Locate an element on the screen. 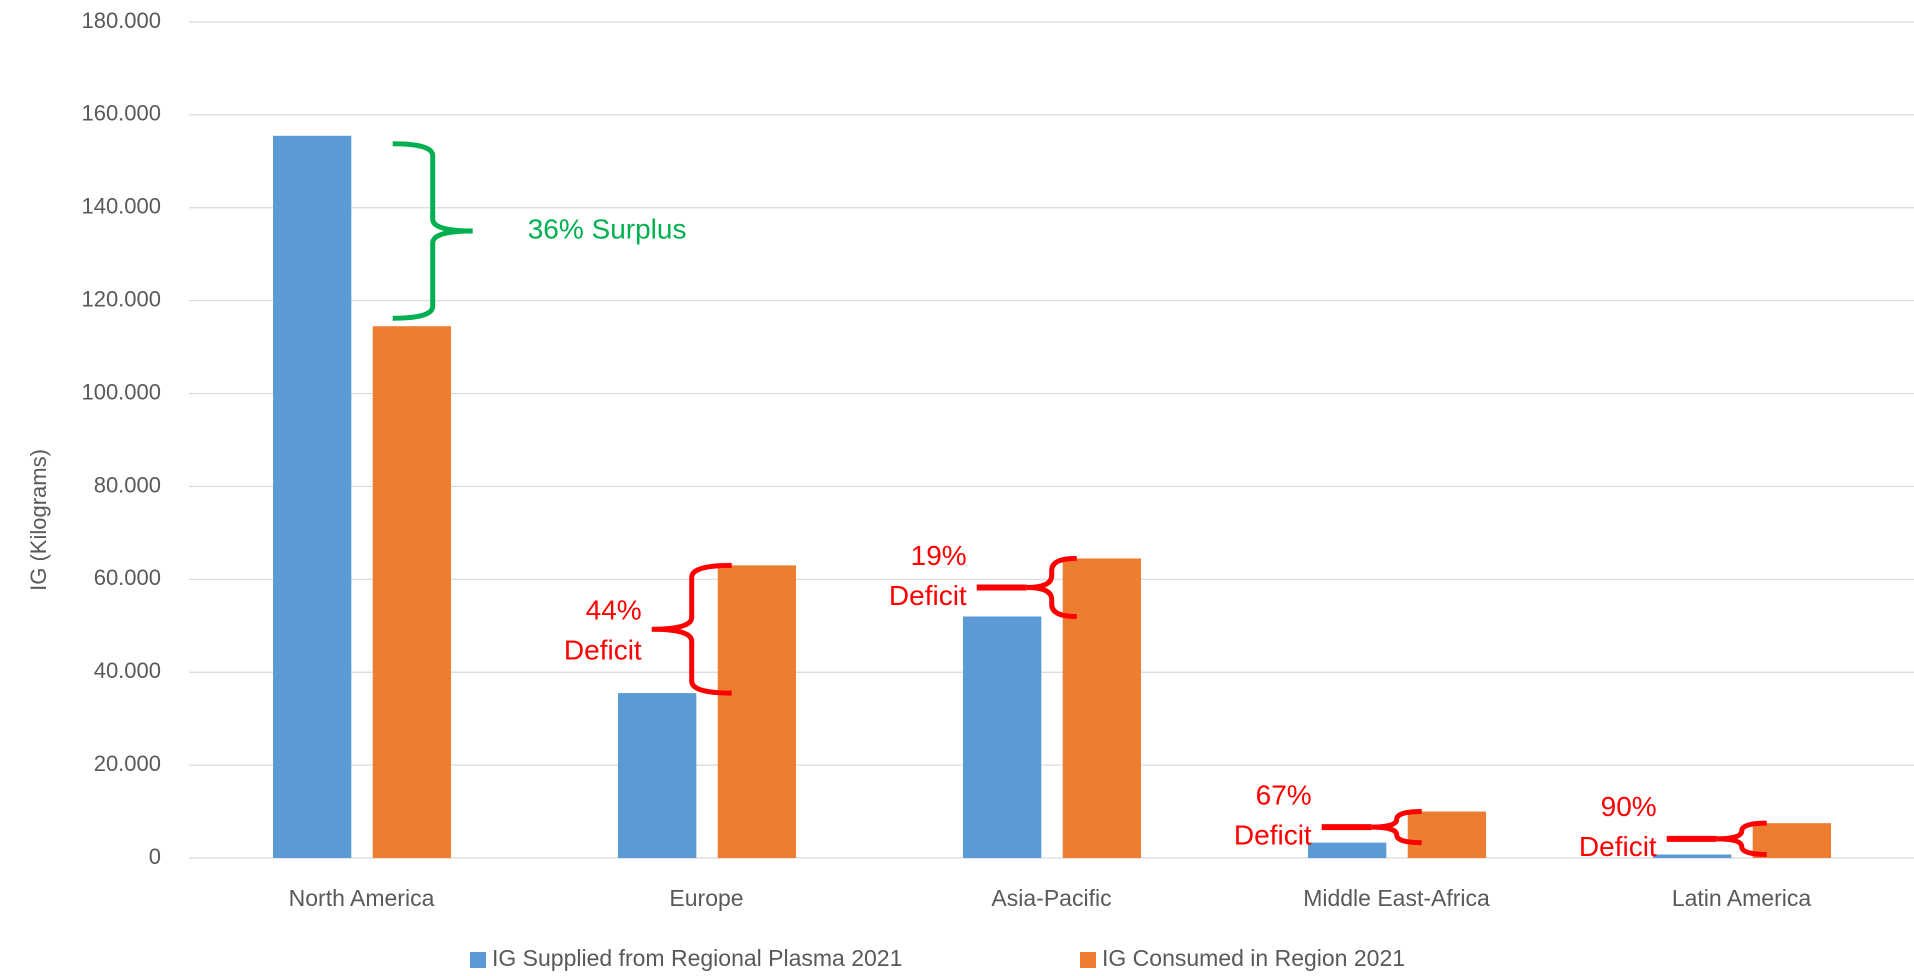 This screenshot has width=1914, height=976. annotation-text: 90% is located at coordinates (1629, 806).